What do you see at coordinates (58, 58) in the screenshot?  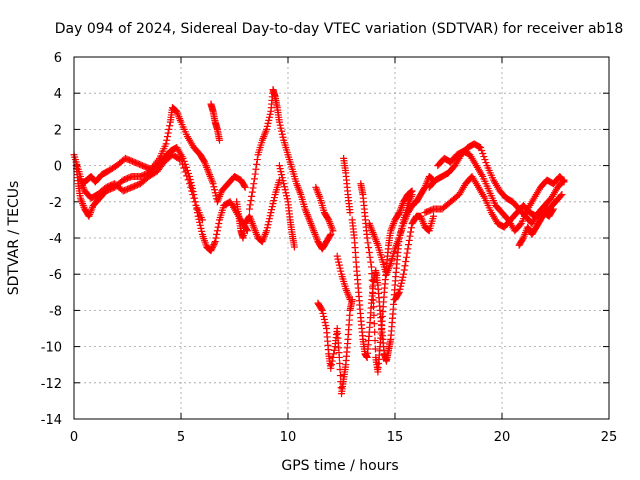 I see `y-tick-label: 6` at bounding box center [58, 58].